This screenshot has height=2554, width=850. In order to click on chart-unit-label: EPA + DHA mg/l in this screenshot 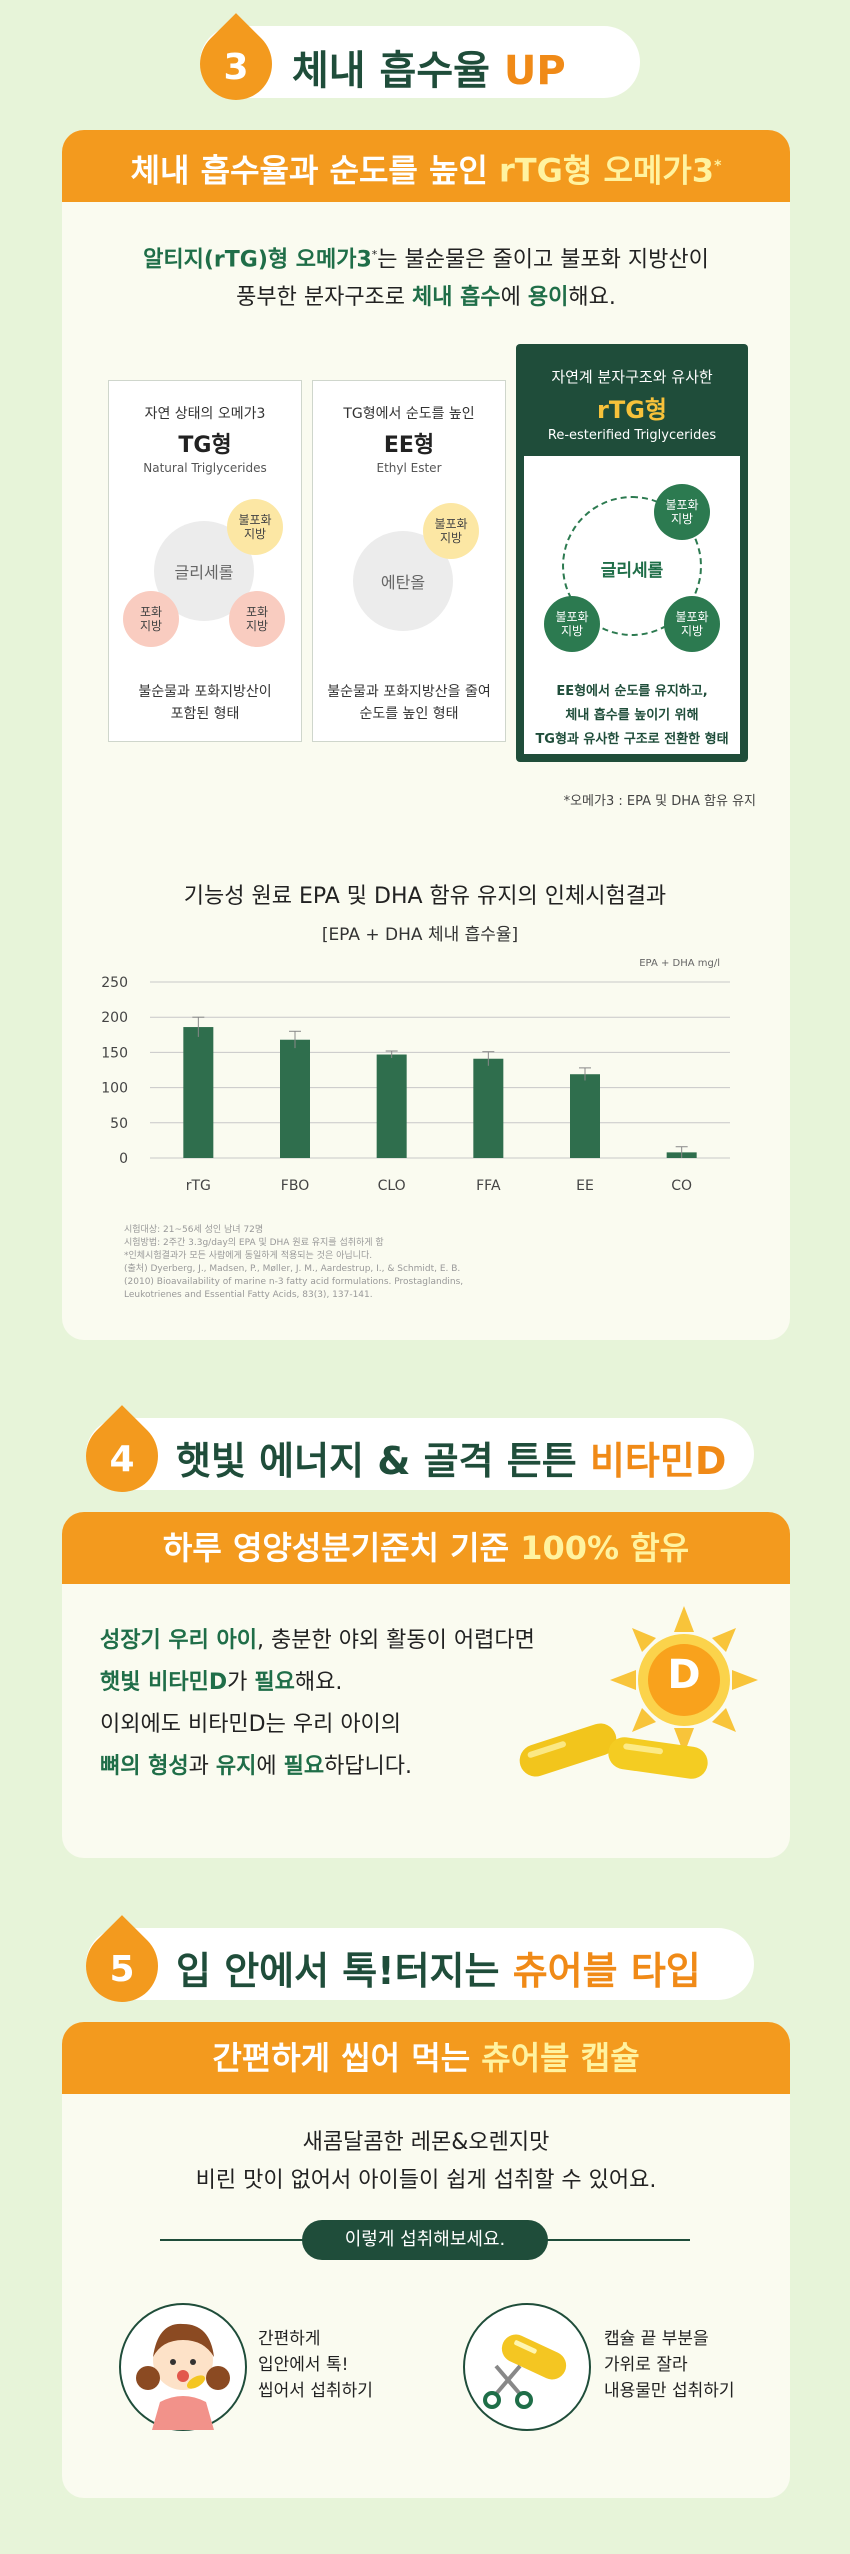, I will do `click(679, 963)`.